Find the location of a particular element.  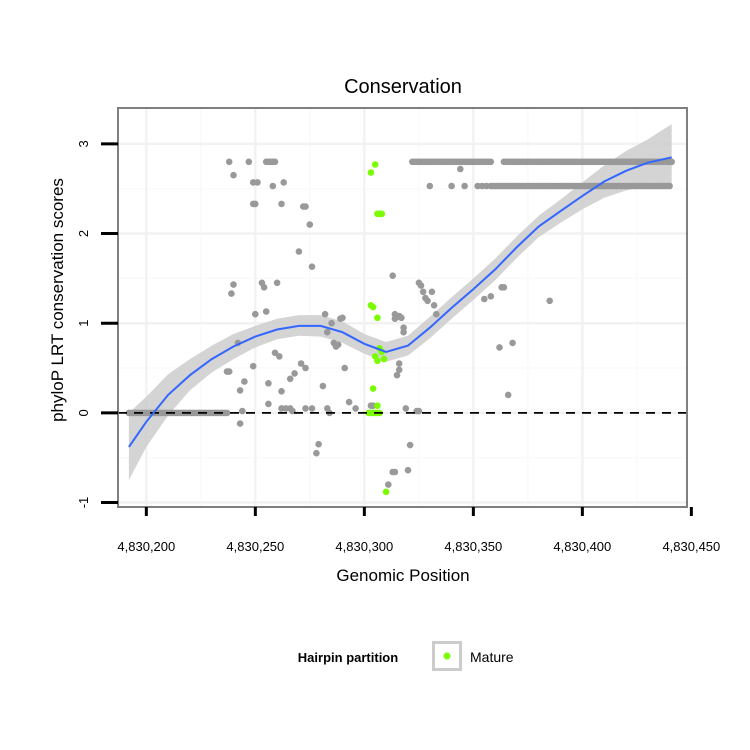

x-tick-label: 4,830,450 is located at coordinates (691, 546).